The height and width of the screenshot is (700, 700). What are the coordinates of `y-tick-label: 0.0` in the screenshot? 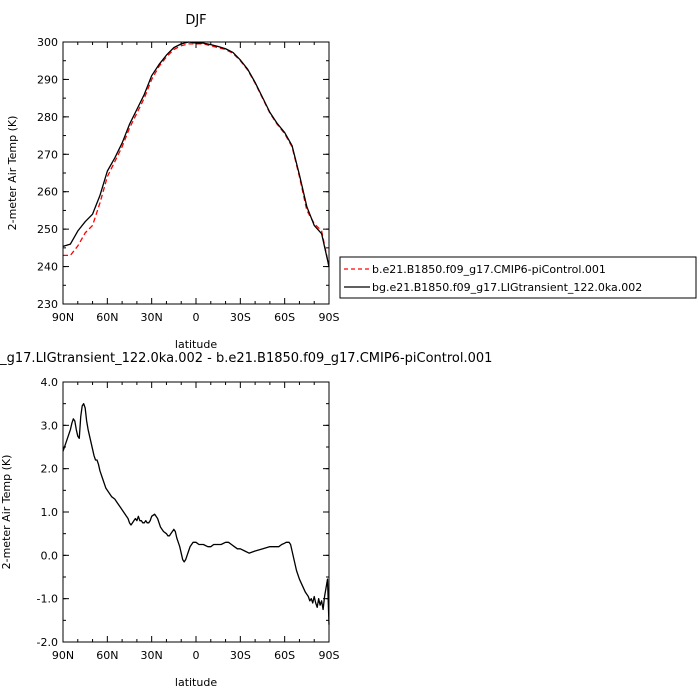 It's located at (50, 555).